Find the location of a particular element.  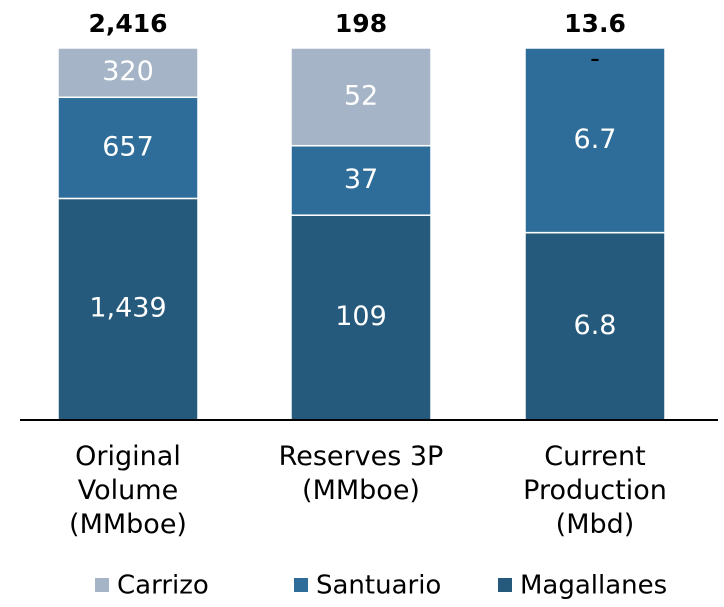

data-label: - is located at coordinates (595, 59).